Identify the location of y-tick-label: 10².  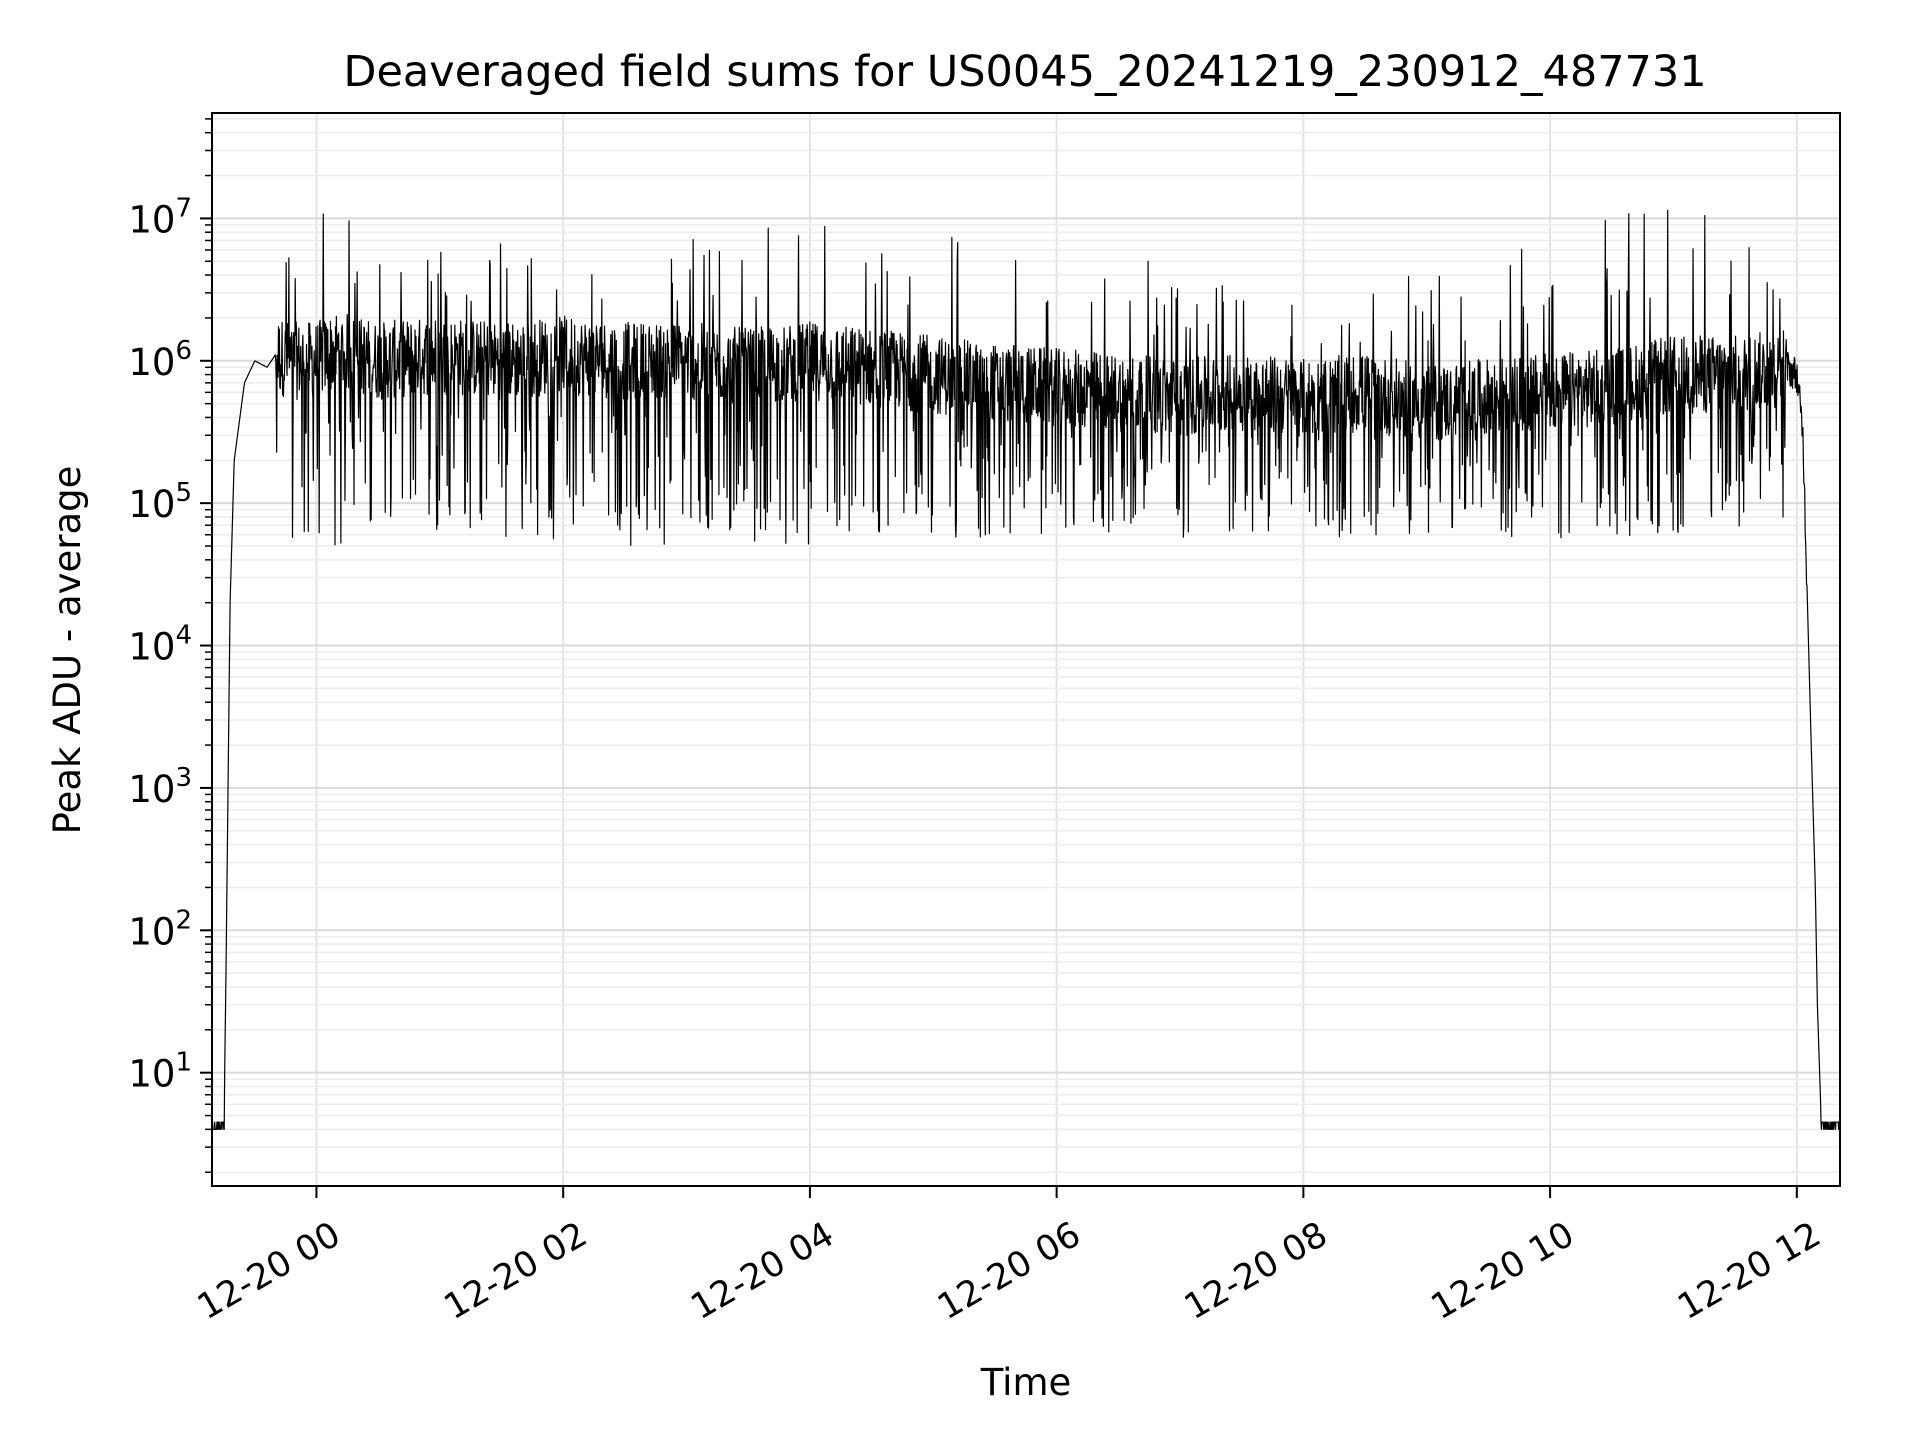
(160, 929).